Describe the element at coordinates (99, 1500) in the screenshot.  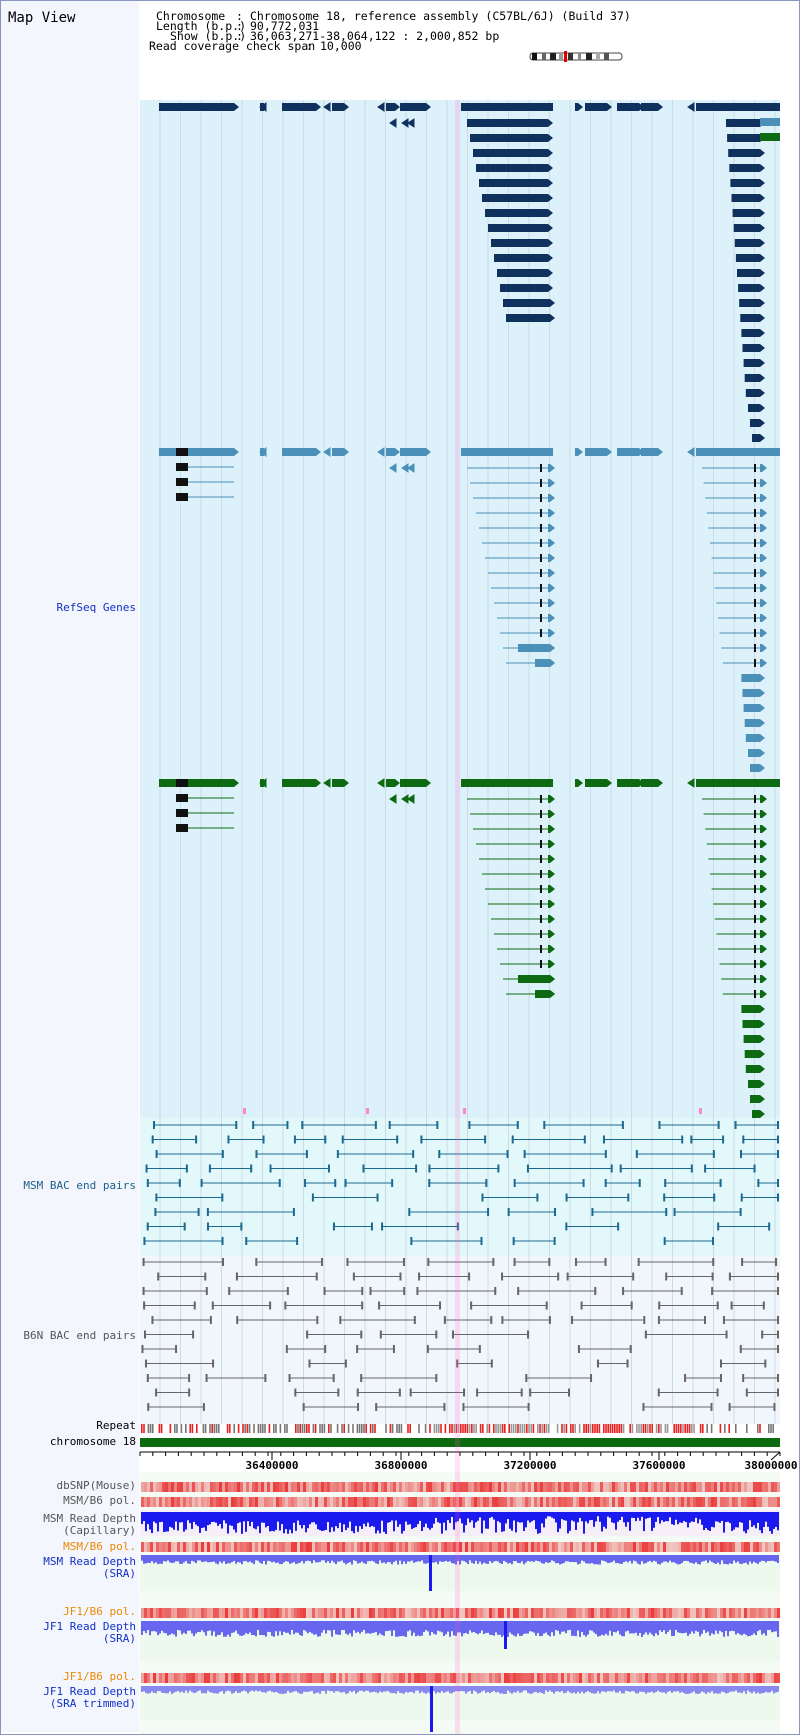
I see `msm-b6-pol-label: MSM/B6 pol.` at that location.